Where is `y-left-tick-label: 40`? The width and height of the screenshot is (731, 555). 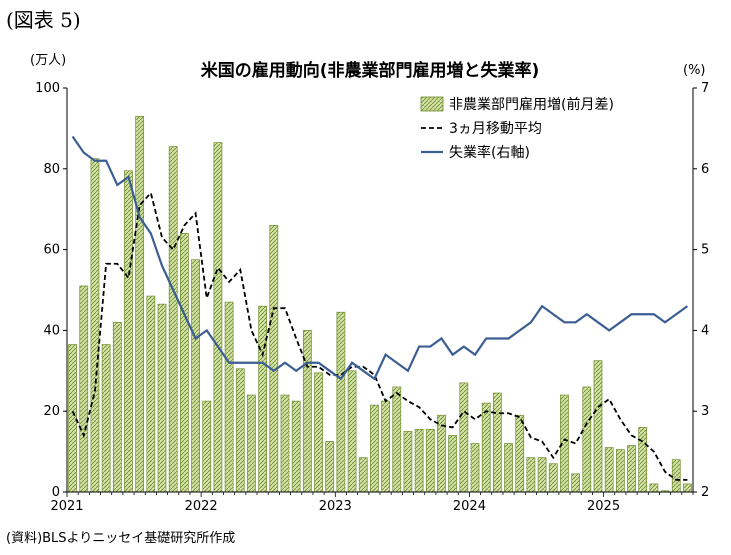
y-left-tick-label: 40 is located at coordinates (51, 330).